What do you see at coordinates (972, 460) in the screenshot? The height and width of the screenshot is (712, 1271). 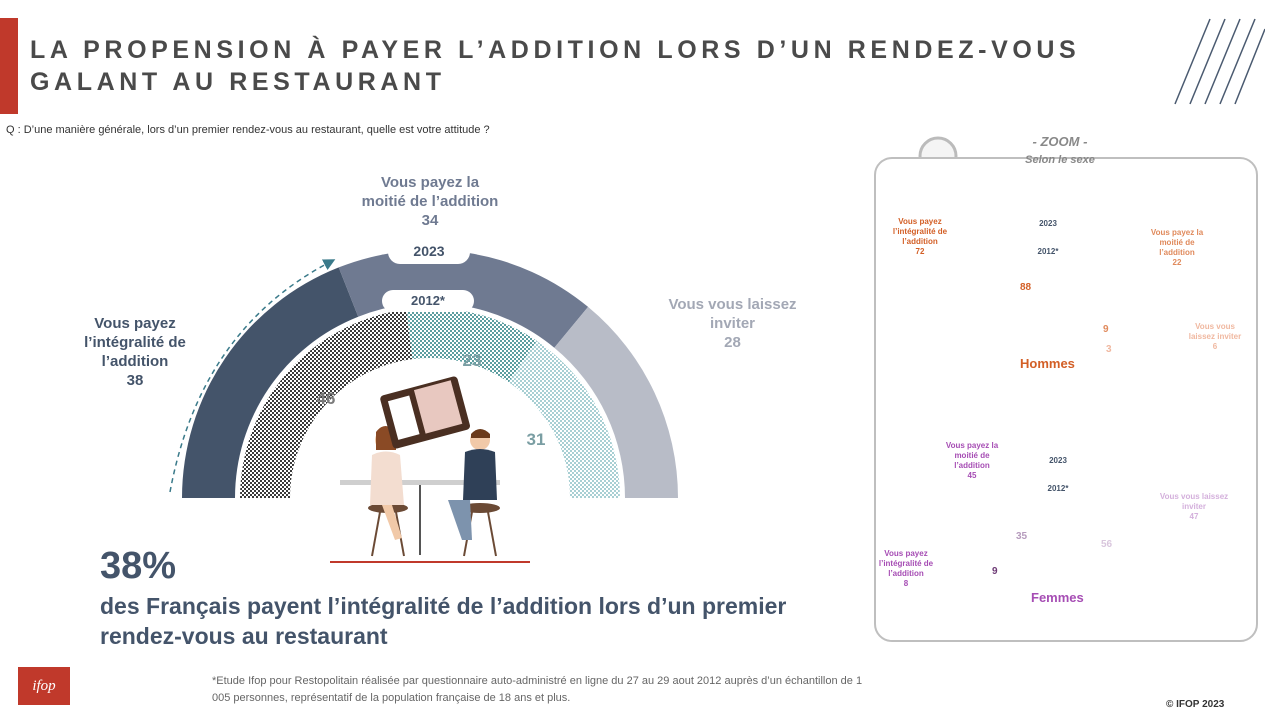 I see `femmes-label-half: Vous payez la moitié de l’addition 45` at bounding box center [972, 460].